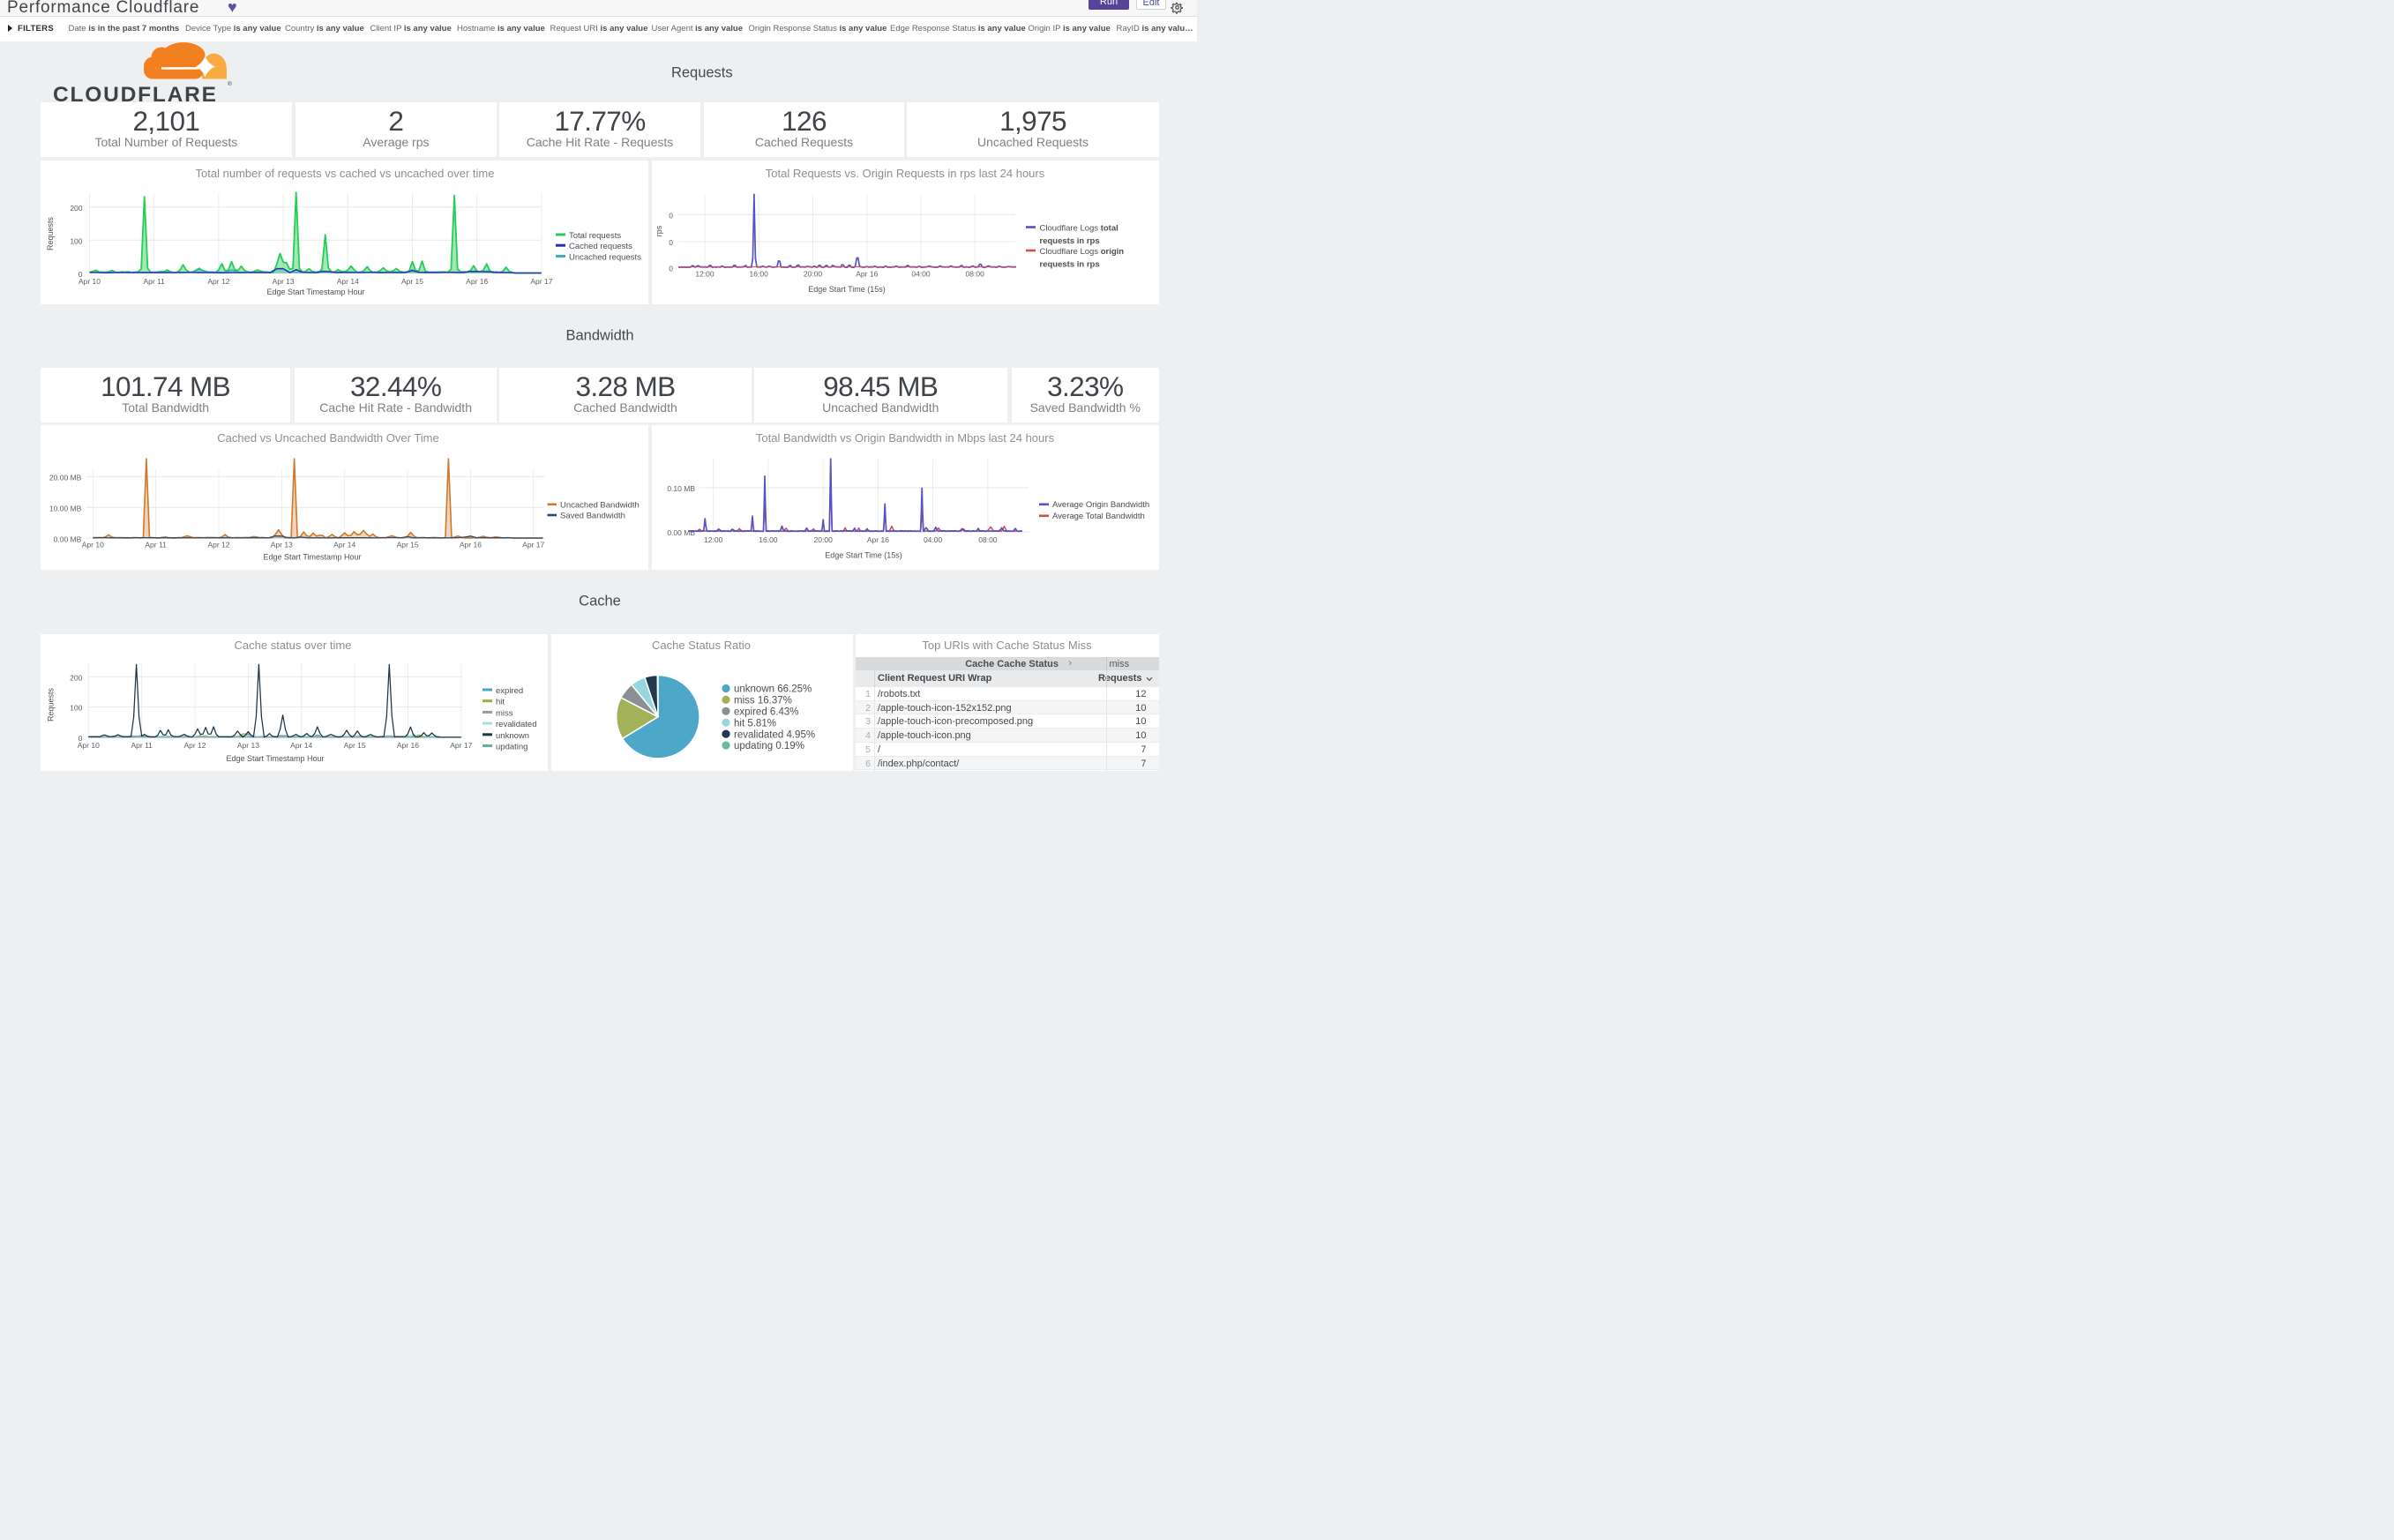 The image size is (2394, 1540). I want to click on svg-text: Cloudflare Logs total, so click(1079, 229).